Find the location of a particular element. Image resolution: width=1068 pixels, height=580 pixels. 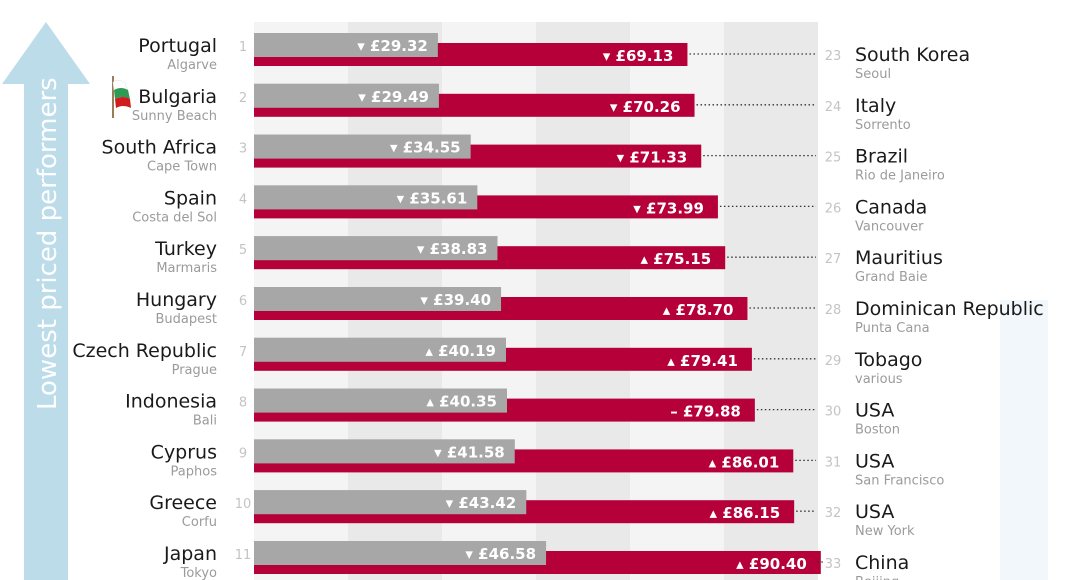

red-bar-label: ▴ £90.40 is located at coordinates (771, 564).